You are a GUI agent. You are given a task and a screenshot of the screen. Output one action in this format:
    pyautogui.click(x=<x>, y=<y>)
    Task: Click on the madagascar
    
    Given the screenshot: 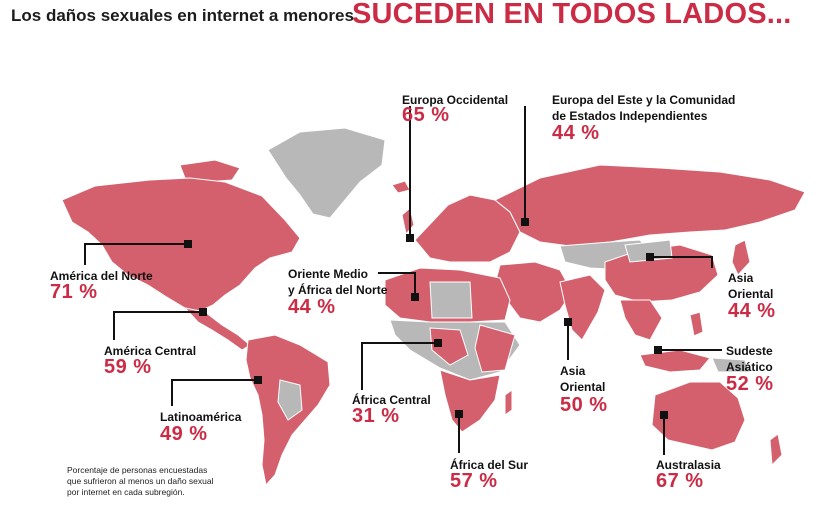 What is the action you would take?
    pyautogui.click(x=508, y=402)
    